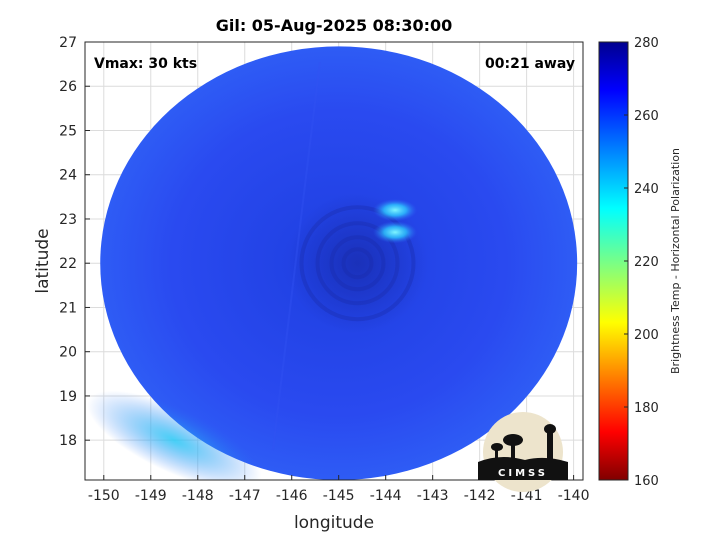  Describe the element at coordinates (646, 335) in the screenshot. I see `colorbar-tick-label: 200` at that location.